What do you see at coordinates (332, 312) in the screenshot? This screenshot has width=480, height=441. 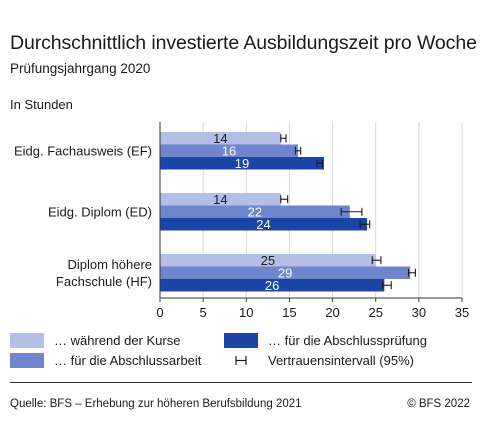 I see `x-tick-label: 20` at bounding box center [332, 312].